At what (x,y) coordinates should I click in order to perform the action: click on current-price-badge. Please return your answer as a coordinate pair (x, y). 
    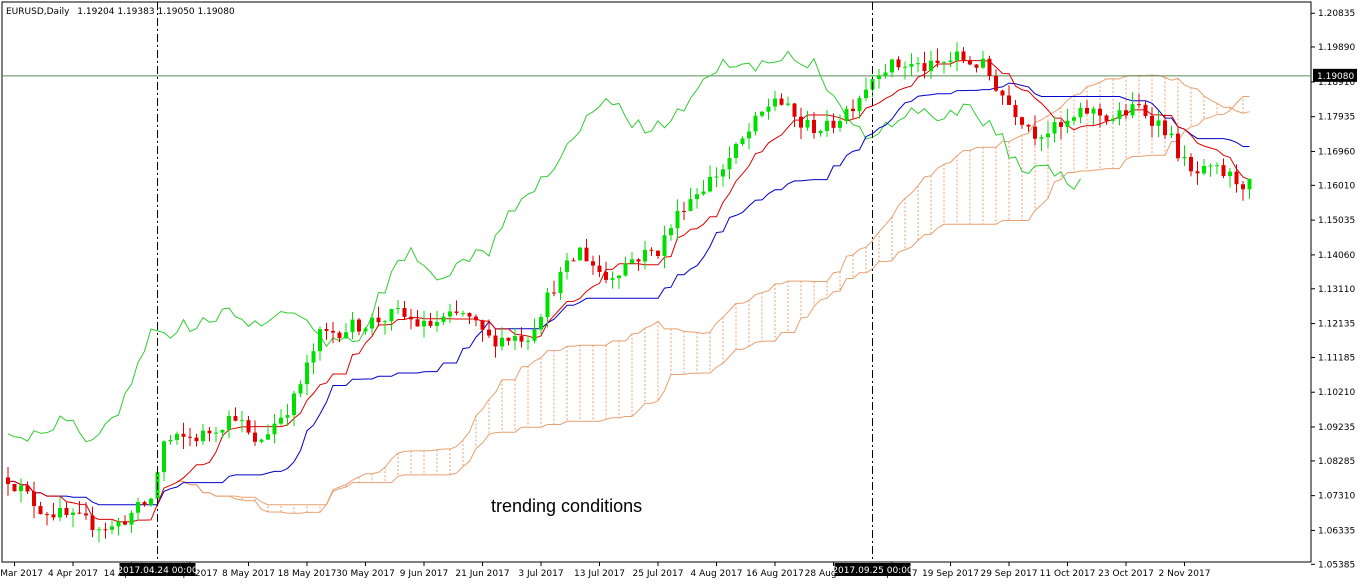
    Looking at the image, I should click on (1335, 75).